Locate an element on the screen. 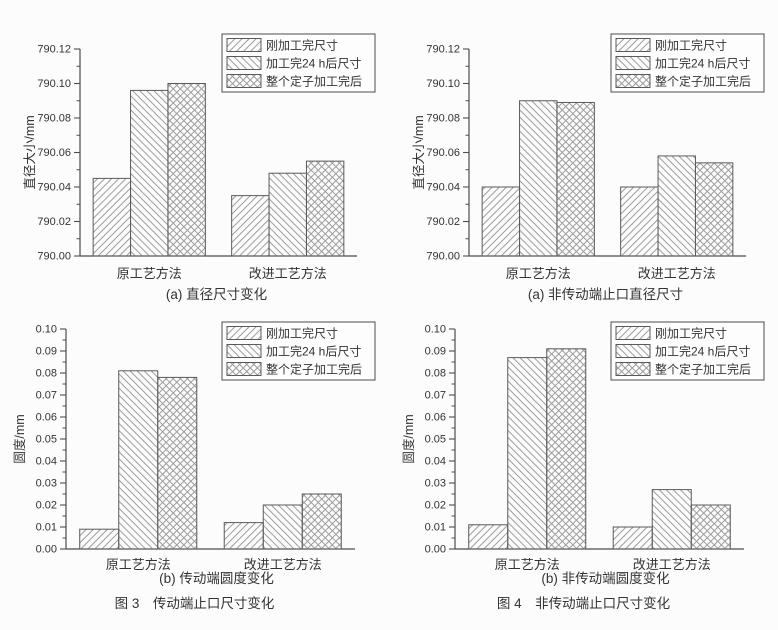 This screenshot has width=778, height=630. subcaption-a-left: (a) 直径尺寸变化 is located at coordinates (216, 294).